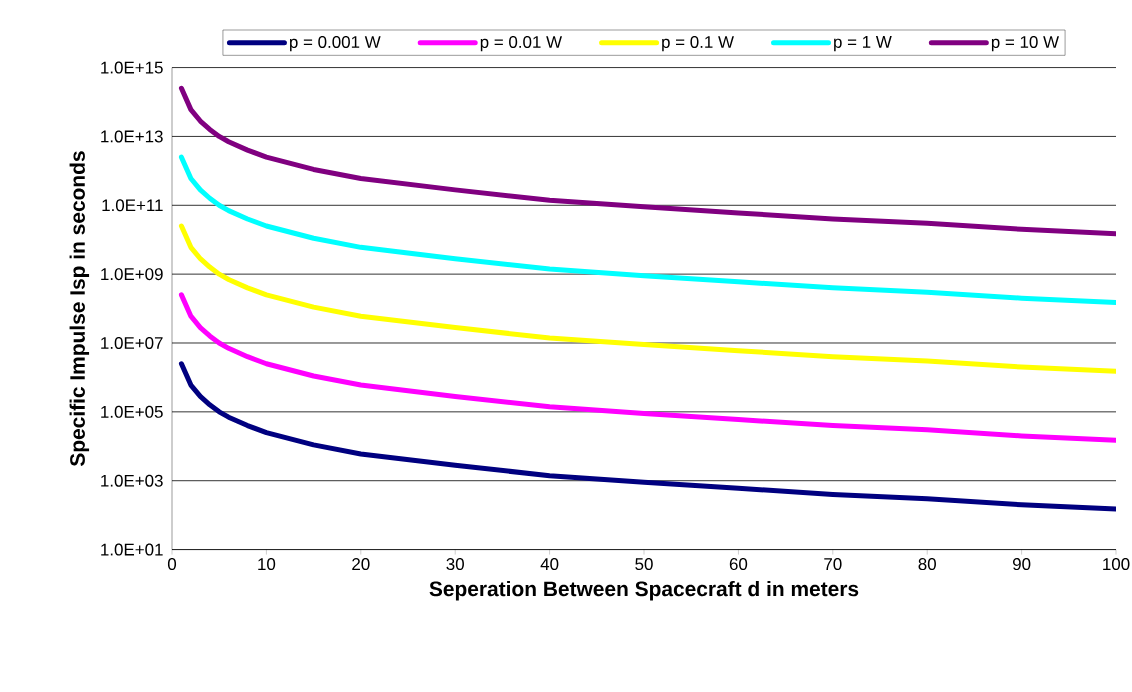 The width and height of the screenshot is (1132, 692). Describe the element at coordinates (132, 274) in the screenshot. I see `y-tick-label: 1.0E+09` at that location.